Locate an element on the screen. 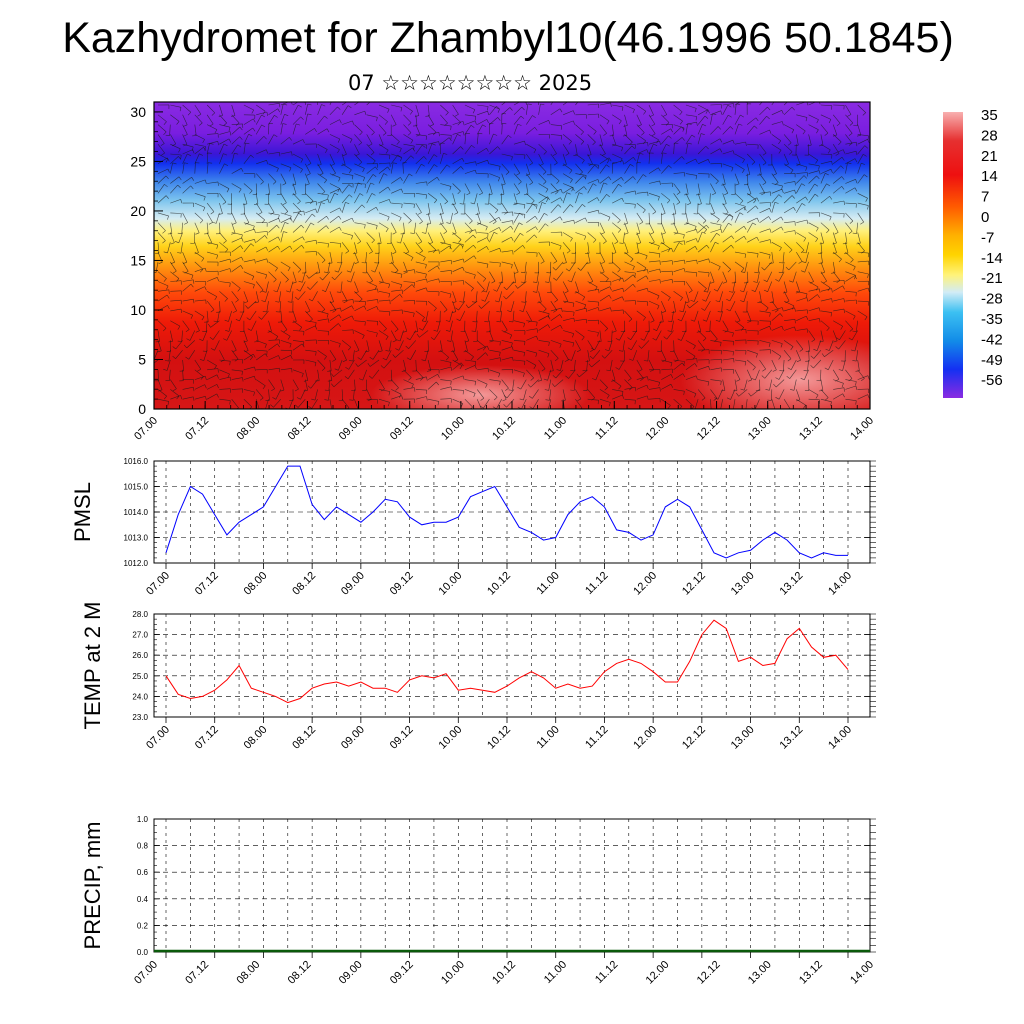 Image resolution: width=1024 pixels, height=1024 pixels. x-tick-label: 09.00 is located at coordinates (351, 429).